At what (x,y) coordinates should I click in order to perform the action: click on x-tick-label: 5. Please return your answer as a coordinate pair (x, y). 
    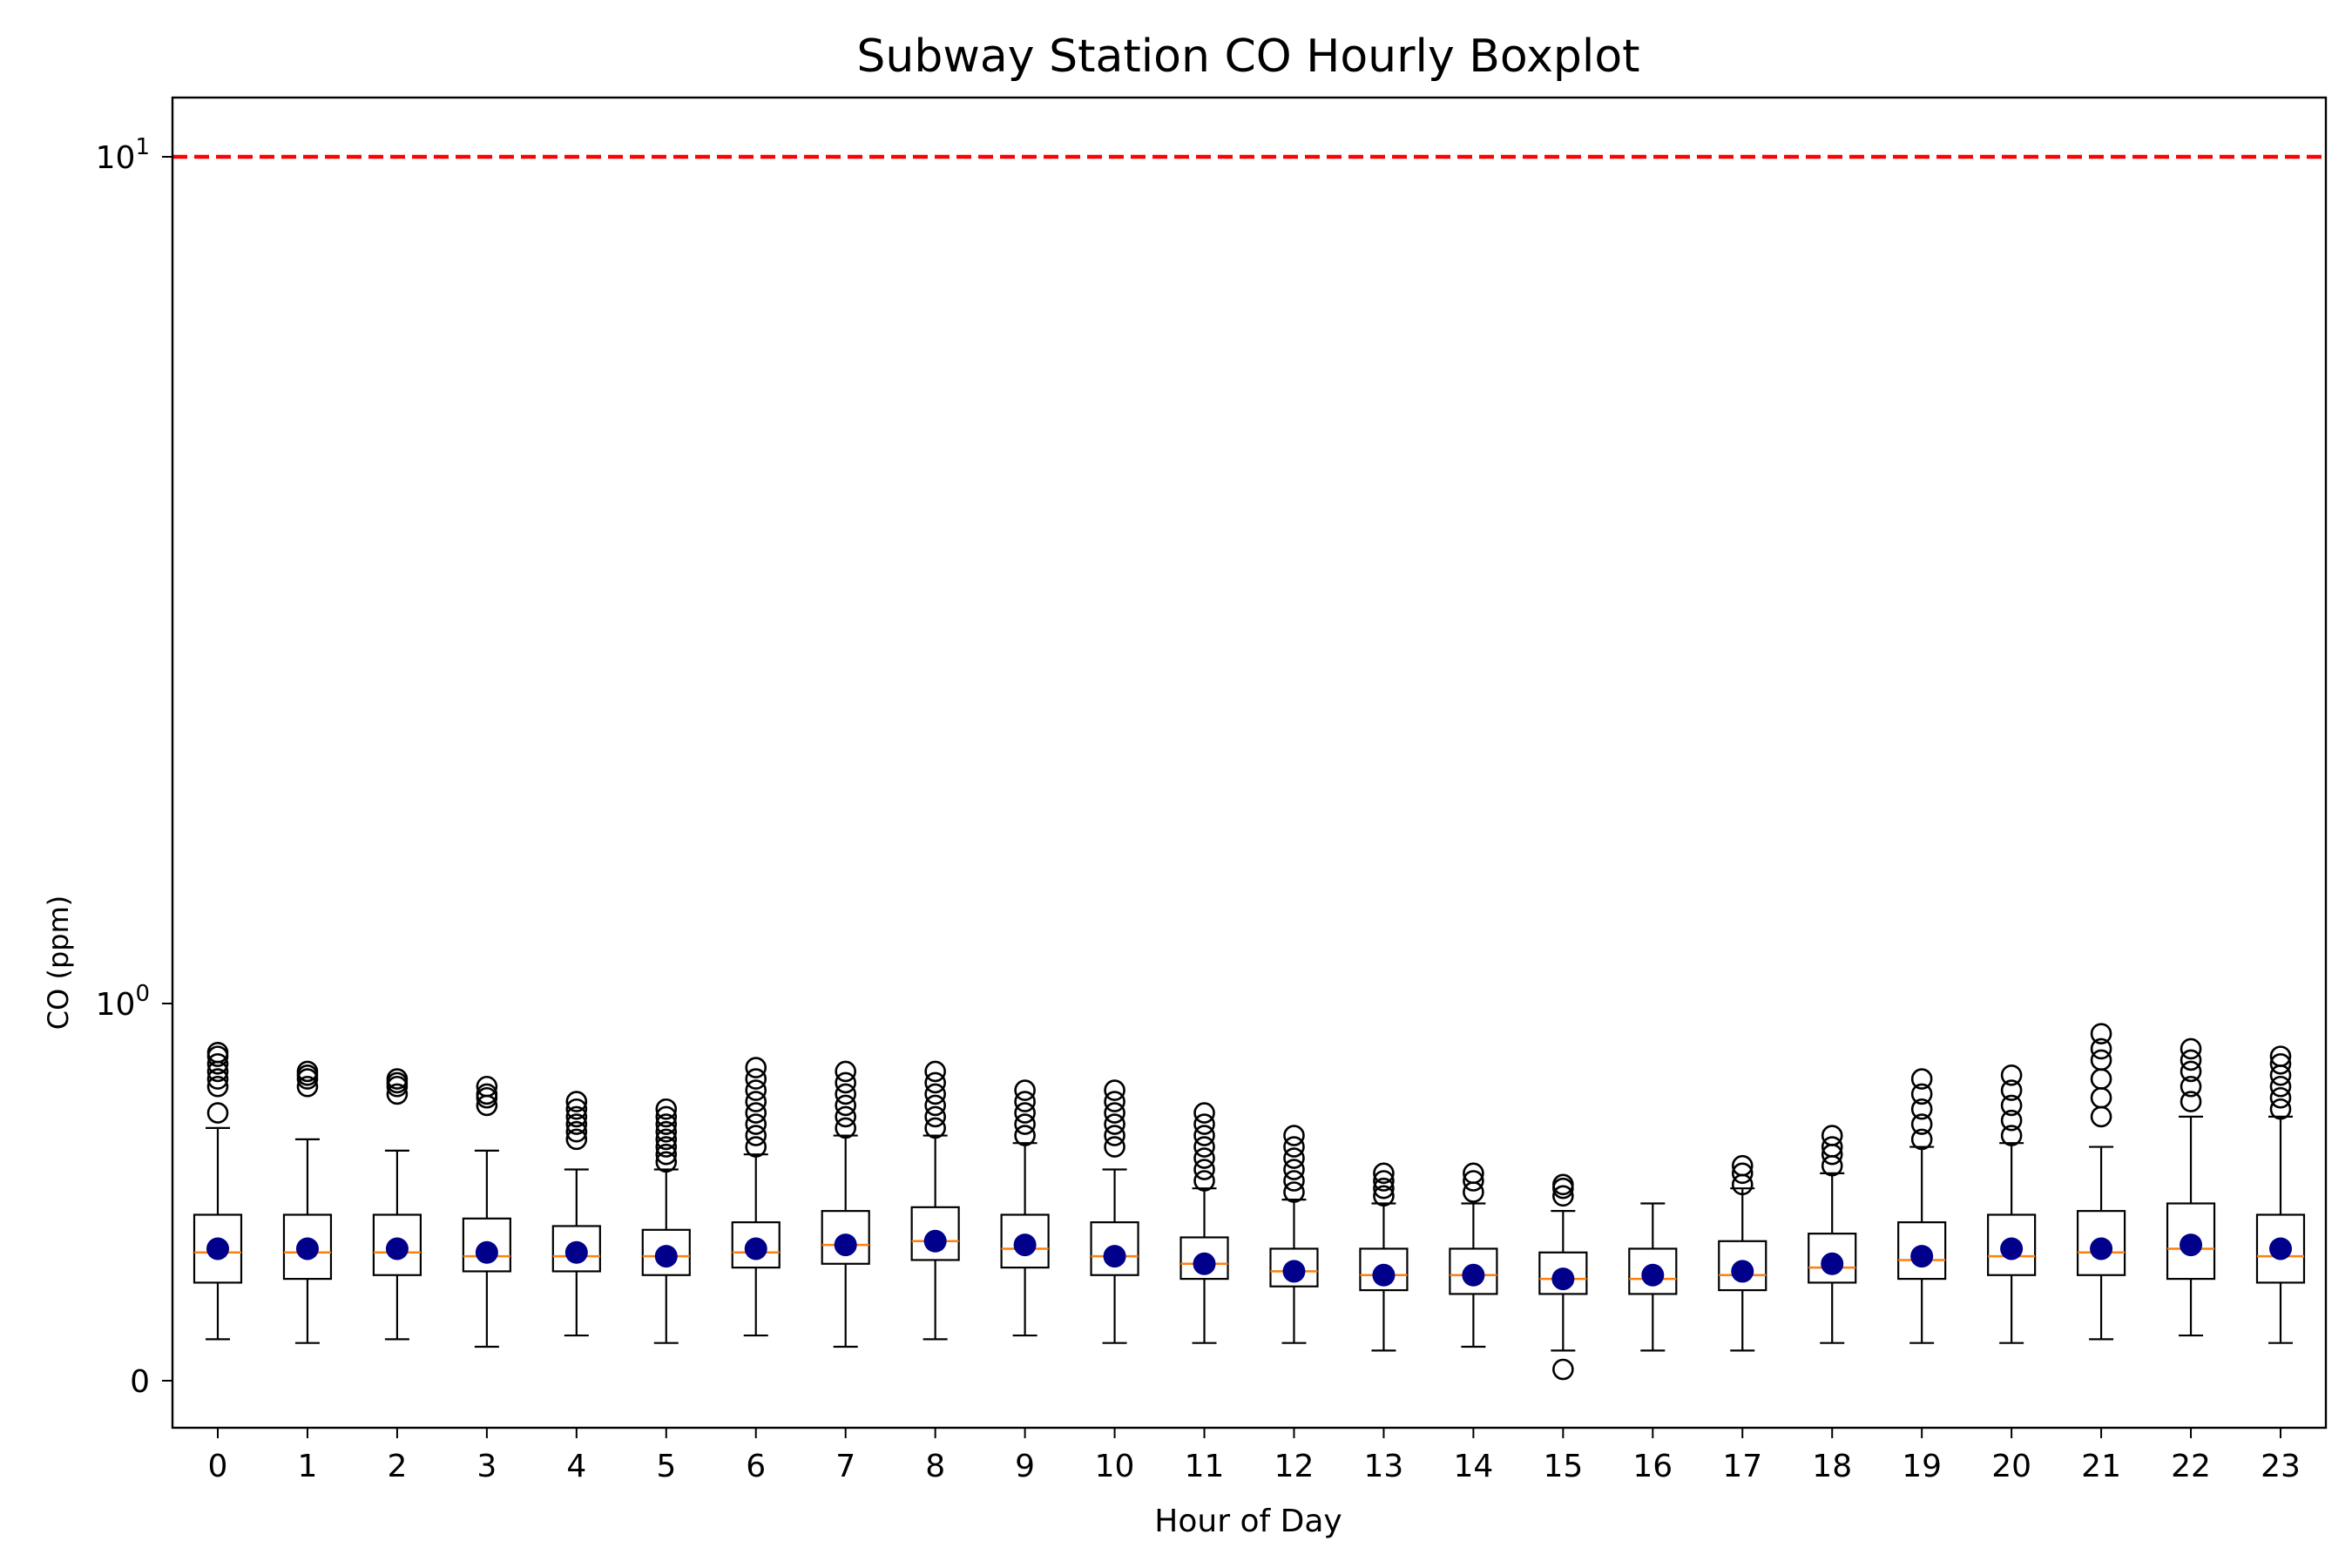
    Looking at the image, I should click on (666, 1467).